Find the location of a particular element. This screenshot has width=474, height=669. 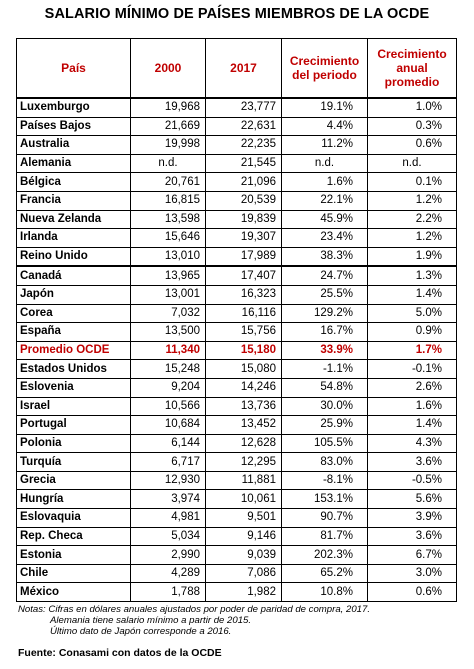

cell-2017: 15,756 is located at coordinates (243, 332).